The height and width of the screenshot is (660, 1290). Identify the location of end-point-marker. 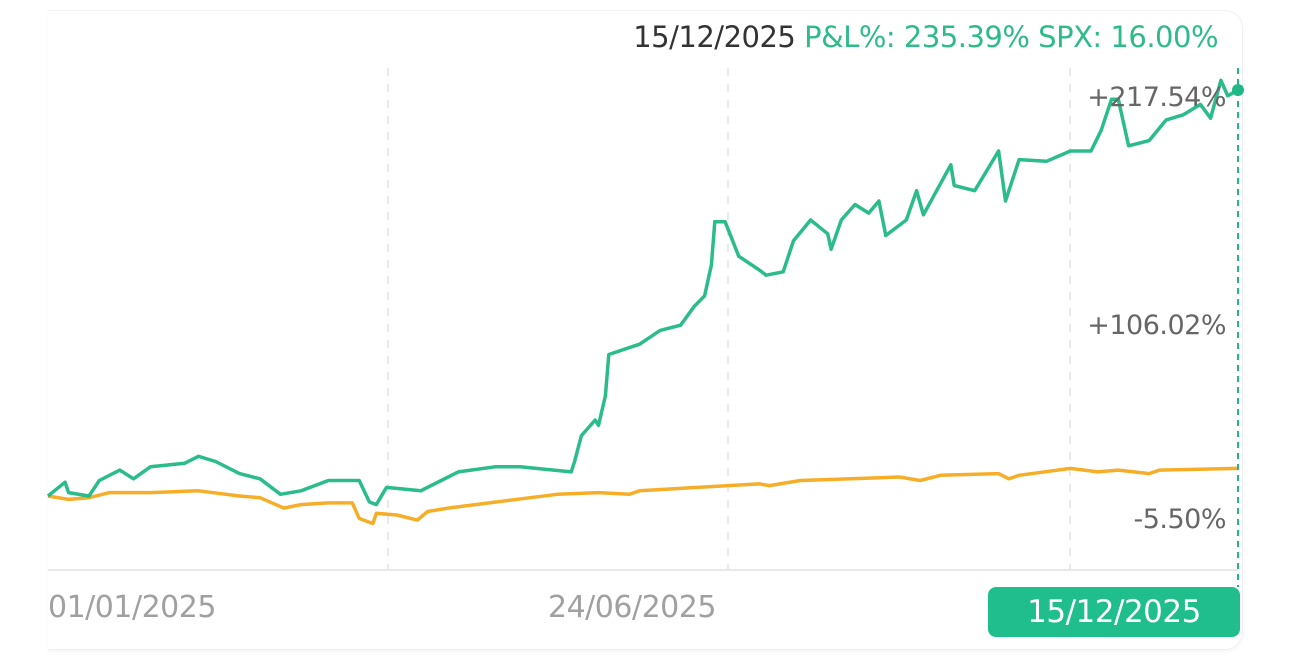
(1238, 89).